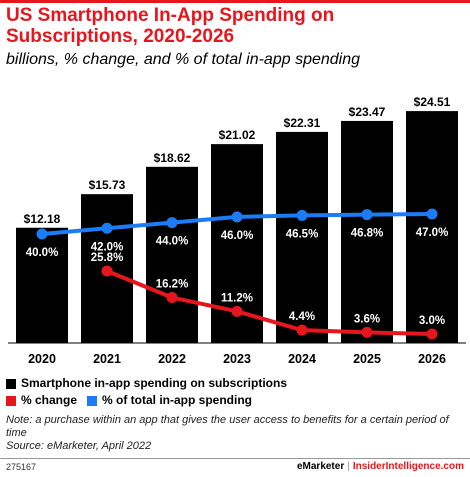  Describe the element at coordinates (432, 334) in the screenshot. I see `change-point-2026` at that location.